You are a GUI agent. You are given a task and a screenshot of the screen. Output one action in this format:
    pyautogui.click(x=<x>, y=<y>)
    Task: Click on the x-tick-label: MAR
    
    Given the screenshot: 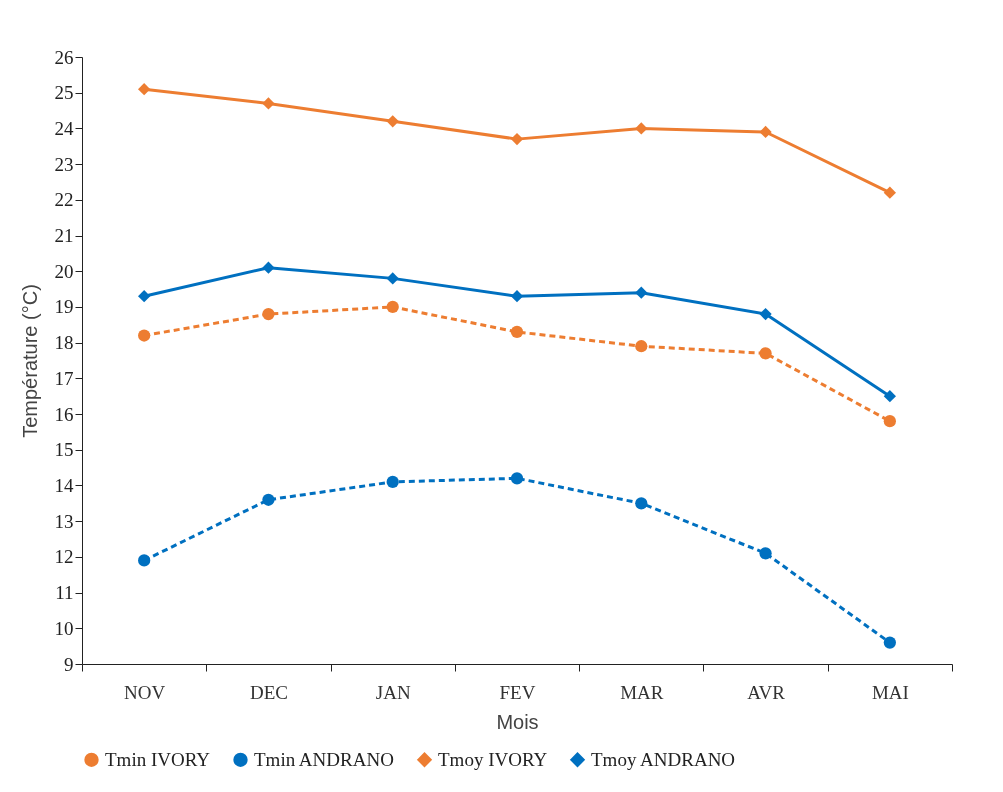 What is the action you would take?
    pyautogui.click(x=642, y=692)
    